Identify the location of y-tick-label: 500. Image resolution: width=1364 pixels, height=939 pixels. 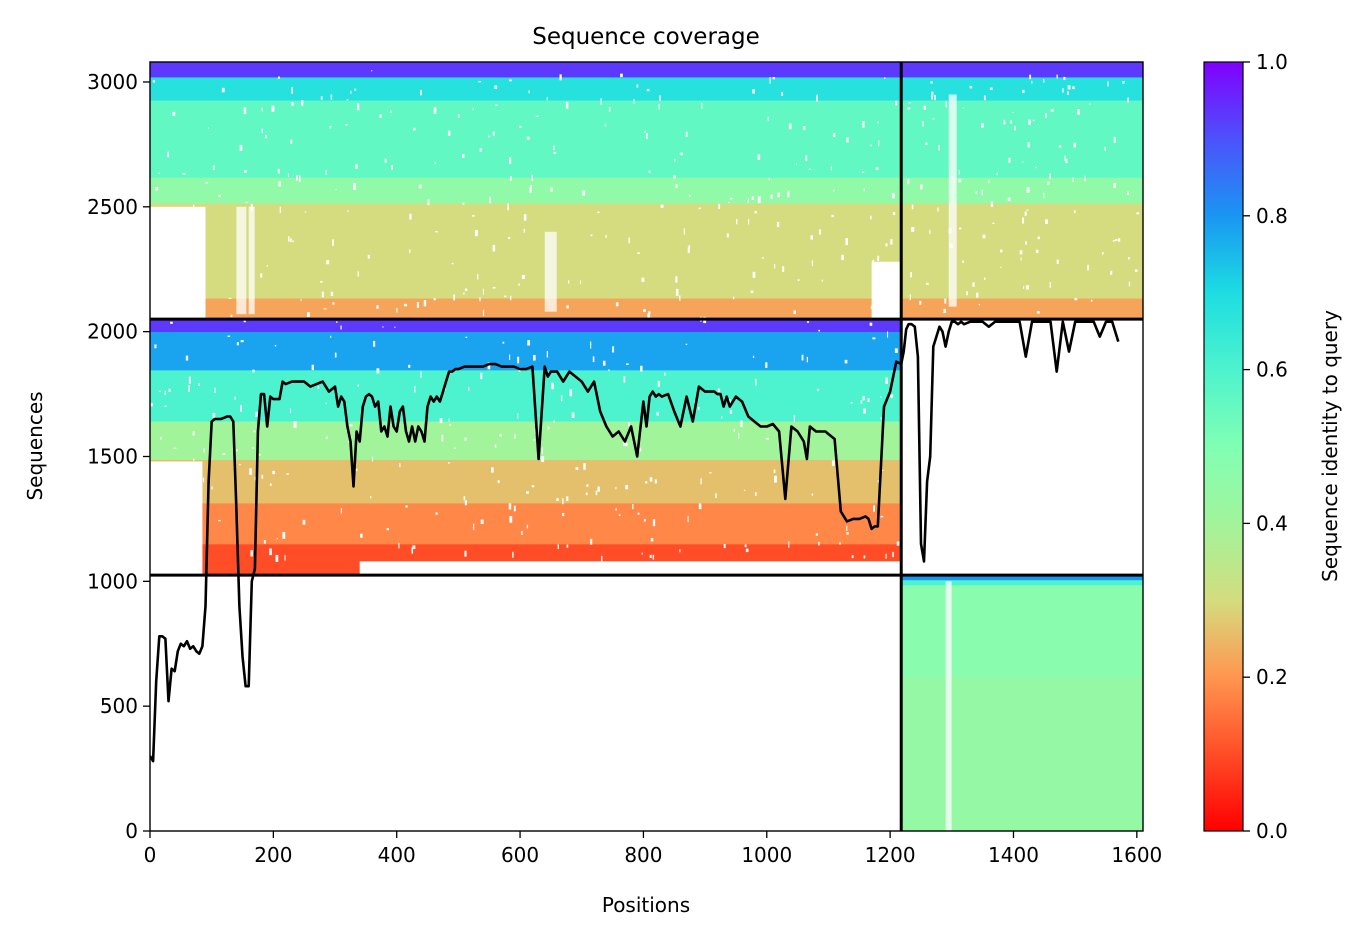
(119, 706).